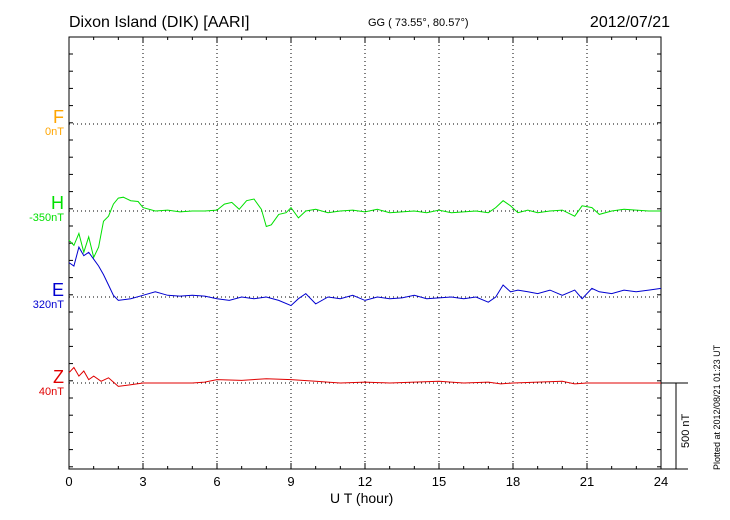  What do you see at coordinates (629, 22) in the screenshot?
I see `date-label: 2012/07/21` at bounding box center [629, 22].